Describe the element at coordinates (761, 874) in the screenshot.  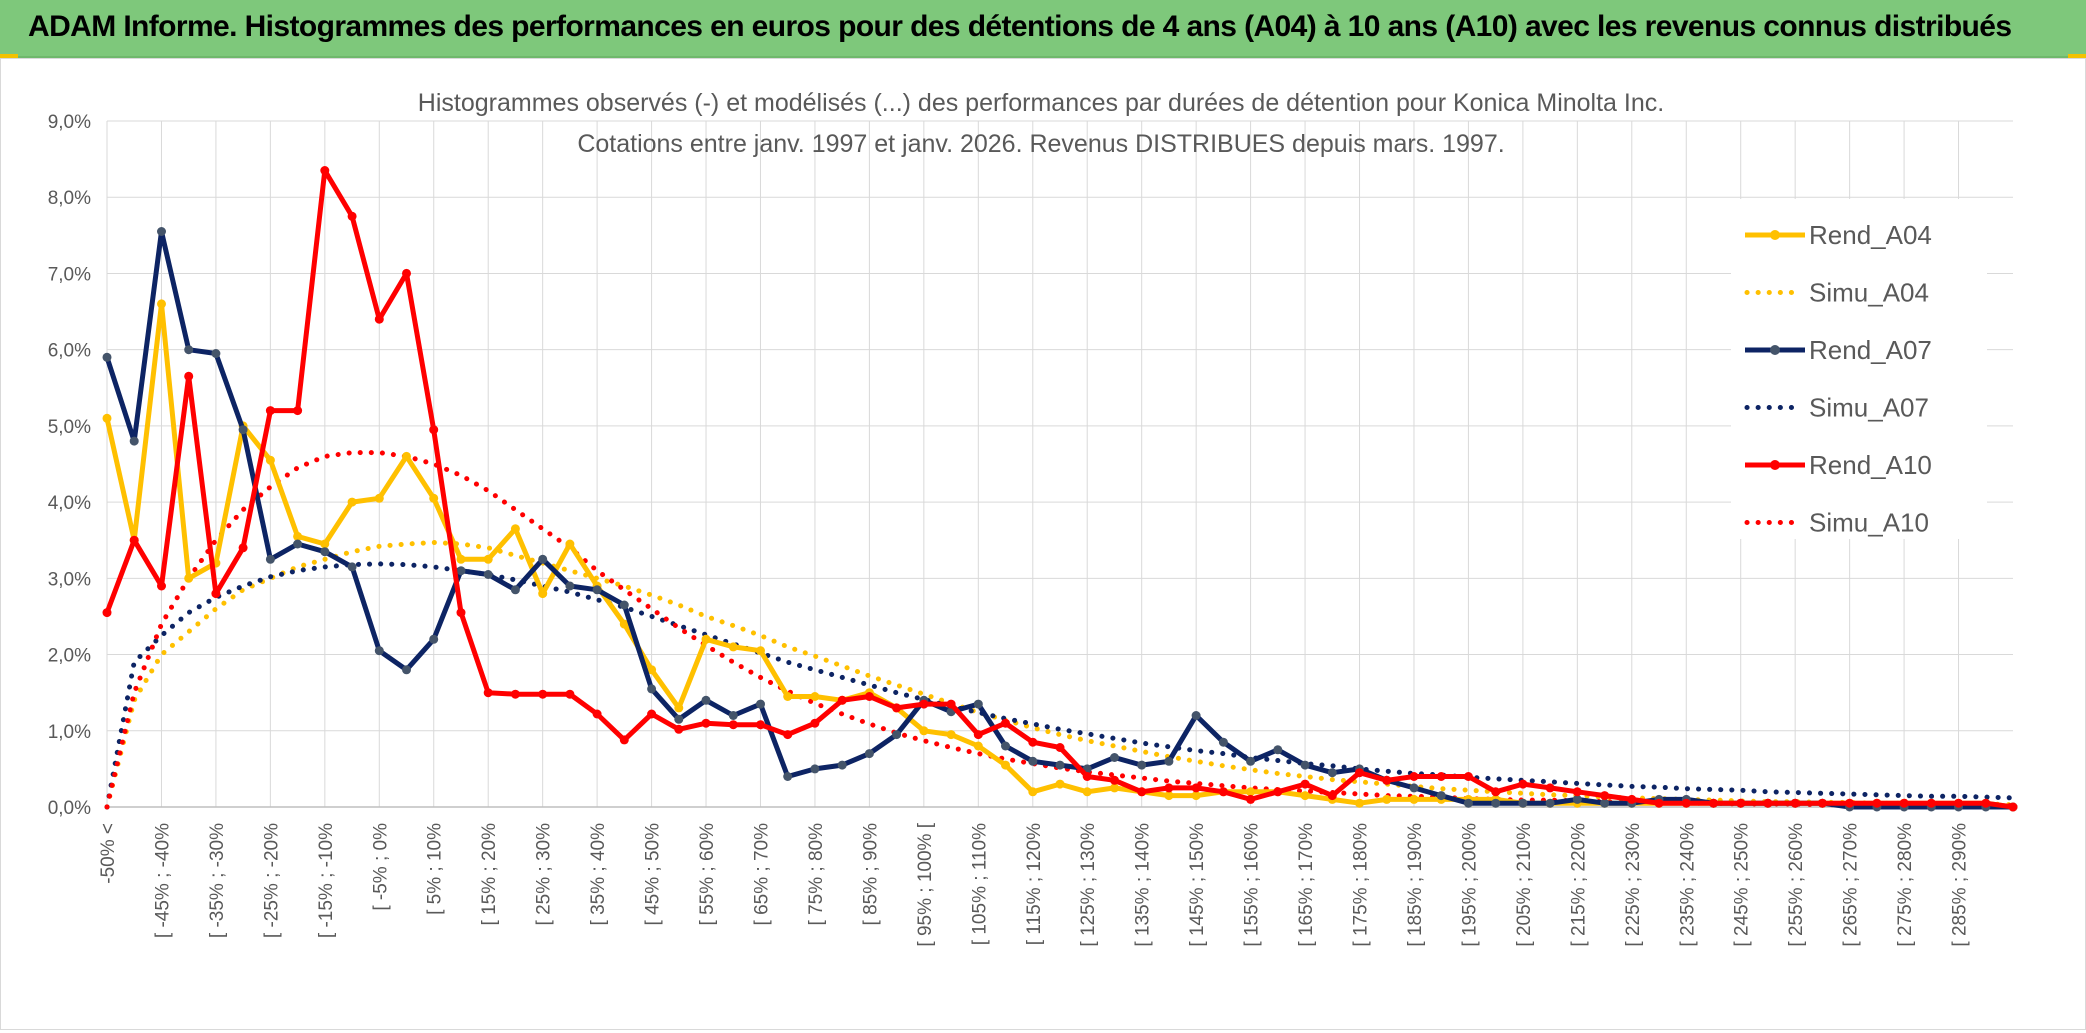
I see `x-tick-label: [ 65% ; 70%` at that location.